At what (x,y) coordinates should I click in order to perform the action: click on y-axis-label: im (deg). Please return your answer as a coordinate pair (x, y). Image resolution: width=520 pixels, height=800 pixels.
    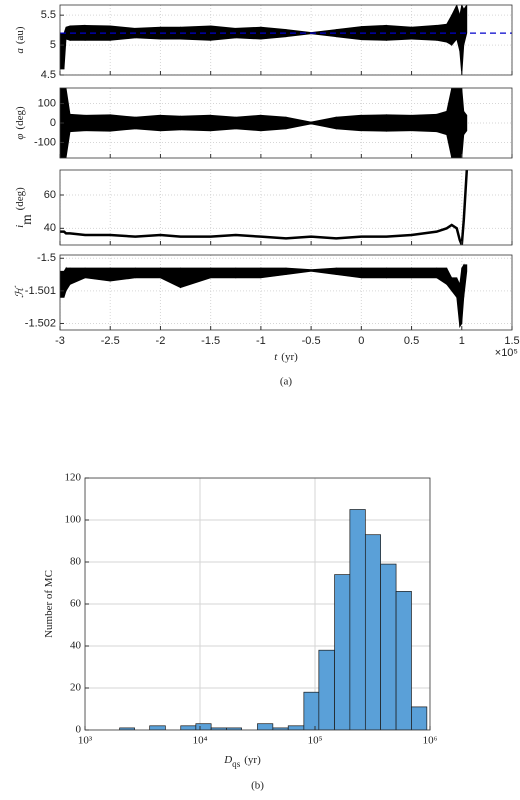
    Looking at the image, I should click on (24, 207).